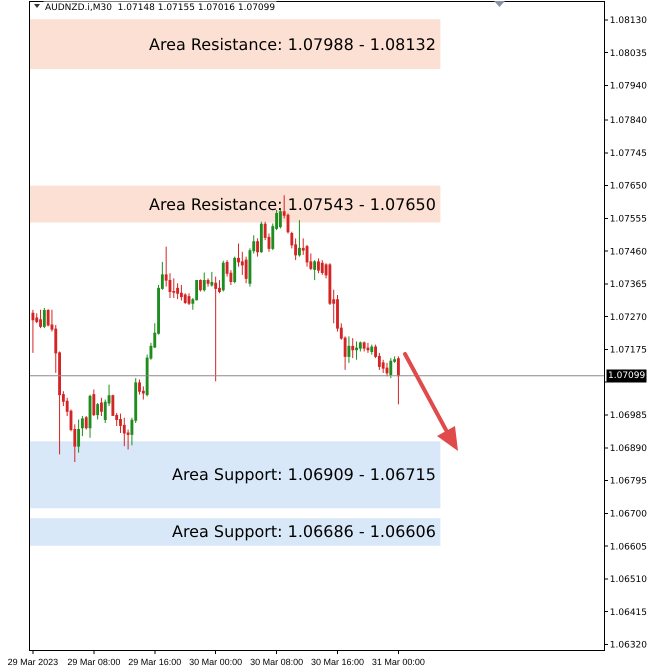 This screenshot has height=670, width=671. Describe the element at coordinates (629, 252) in the screenshot. I see `y-tick-label: 1.07460` at that location.